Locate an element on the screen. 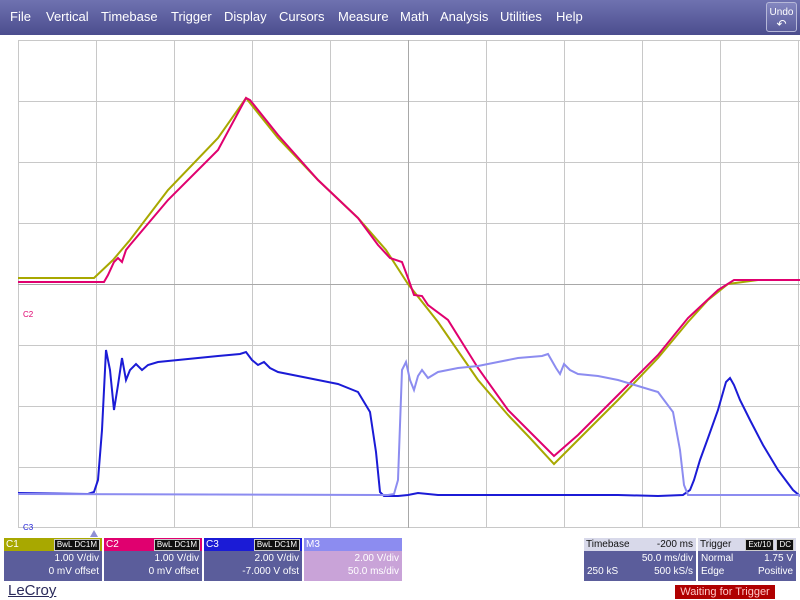 This screenshot has height=600, width=800. trigger-slope: Positive is located at coordinates (775, 571).